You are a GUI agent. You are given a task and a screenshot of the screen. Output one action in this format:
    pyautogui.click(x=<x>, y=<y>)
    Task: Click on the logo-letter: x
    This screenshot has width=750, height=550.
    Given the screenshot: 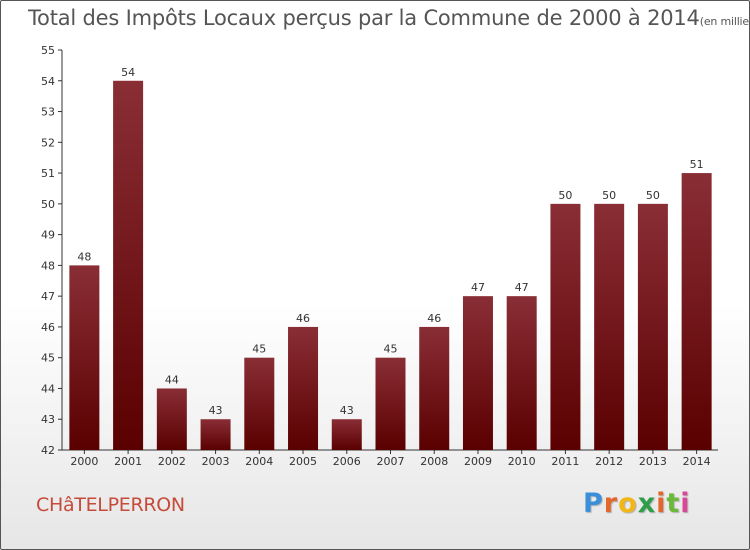 What is the action you would take?
    pyautogui.click(x=647, y=503)
    